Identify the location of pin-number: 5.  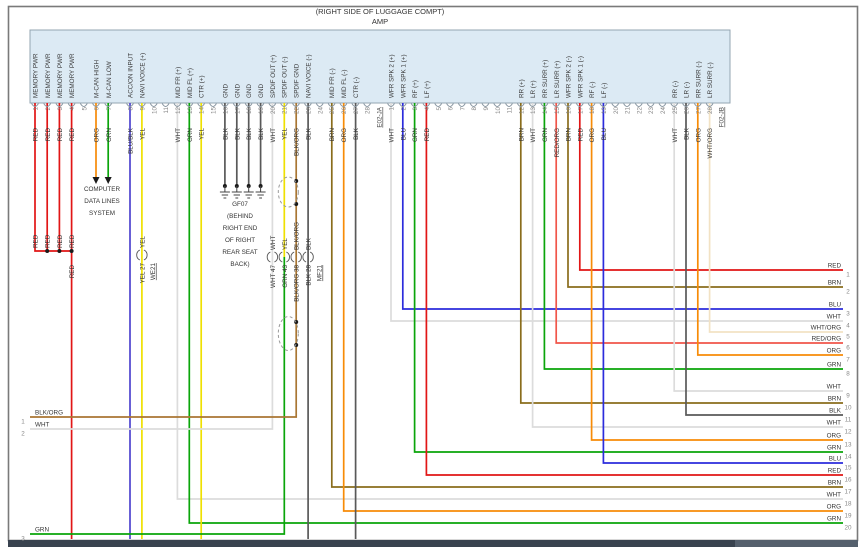
(439, 109).